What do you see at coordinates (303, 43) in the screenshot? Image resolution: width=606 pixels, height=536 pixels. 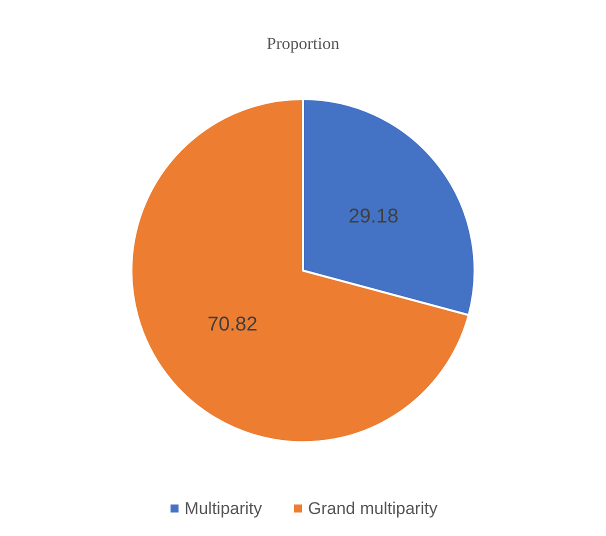 I see `chart-title: Proportion` at bounding box center [303, 43].